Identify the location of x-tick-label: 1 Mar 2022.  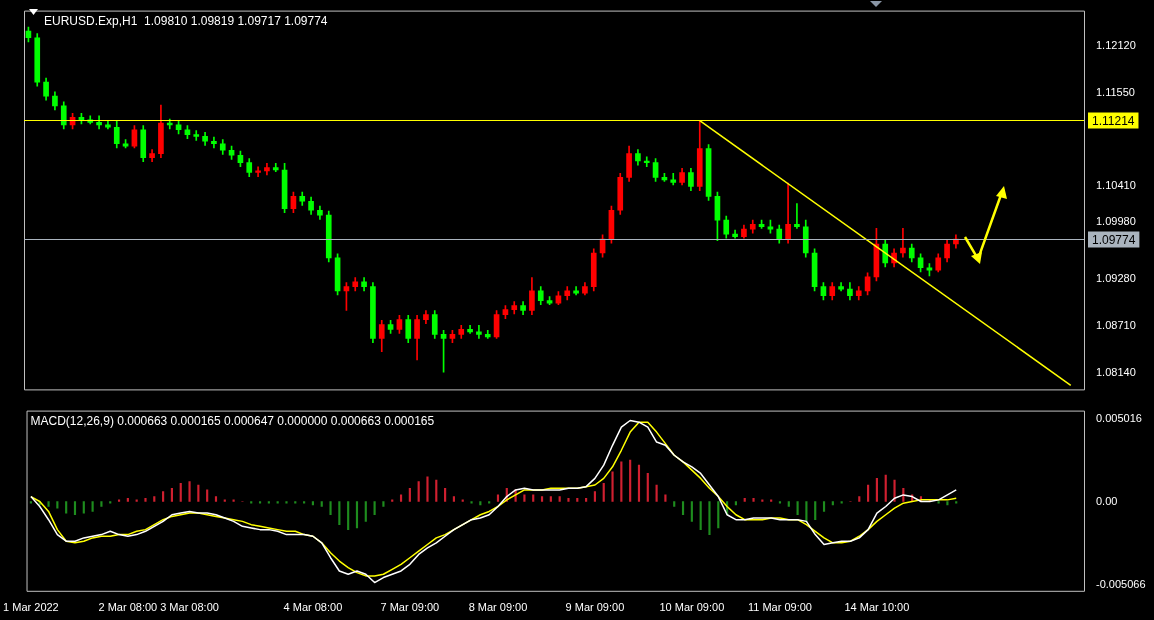
(31, 607).